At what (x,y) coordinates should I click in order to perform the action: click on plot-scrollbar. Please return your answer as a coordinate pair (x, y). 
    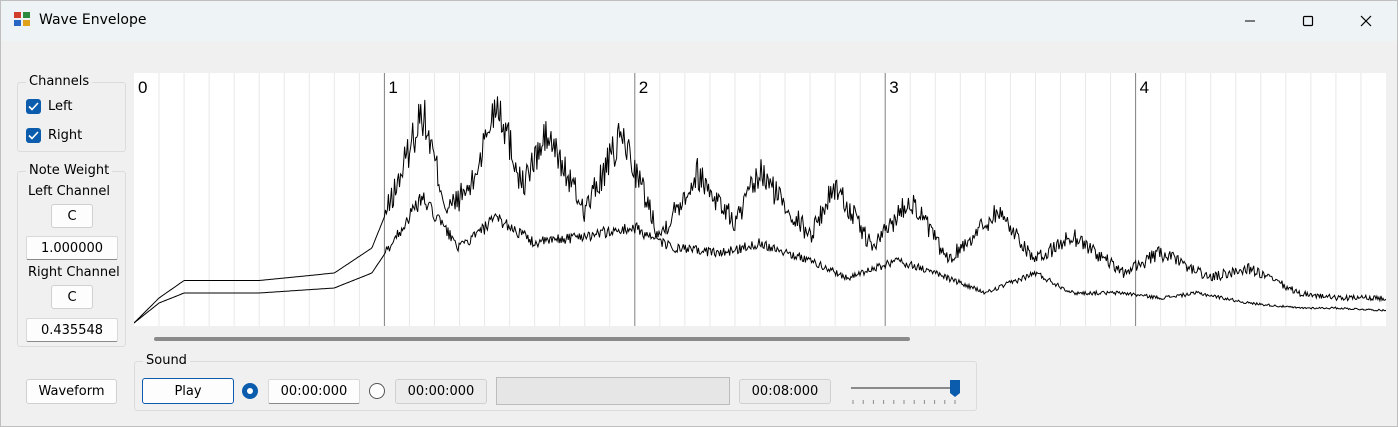
    Looking at the image, I should click on (532, 339).